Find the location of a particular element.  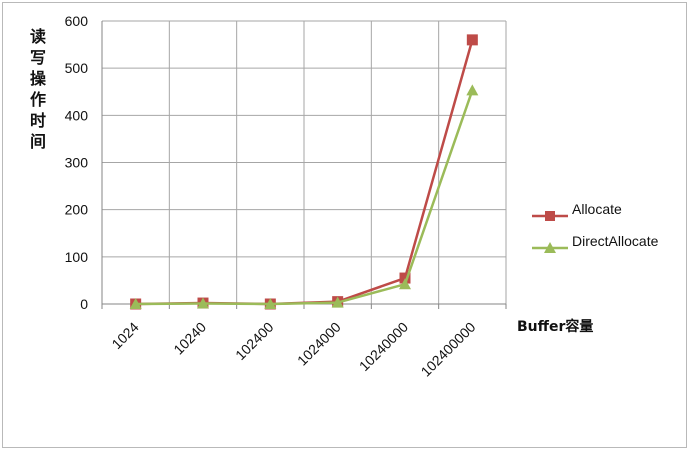

x-tick-label: 1024000 is located at coordinates (319, 344).